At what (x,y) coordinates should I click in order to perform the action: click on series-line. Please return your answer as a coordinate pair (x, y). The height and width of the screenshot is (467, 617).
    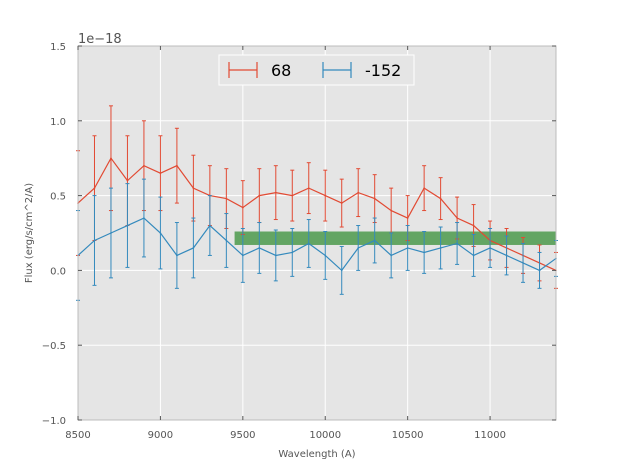
    Looking at the image, I should click on (317, 244).